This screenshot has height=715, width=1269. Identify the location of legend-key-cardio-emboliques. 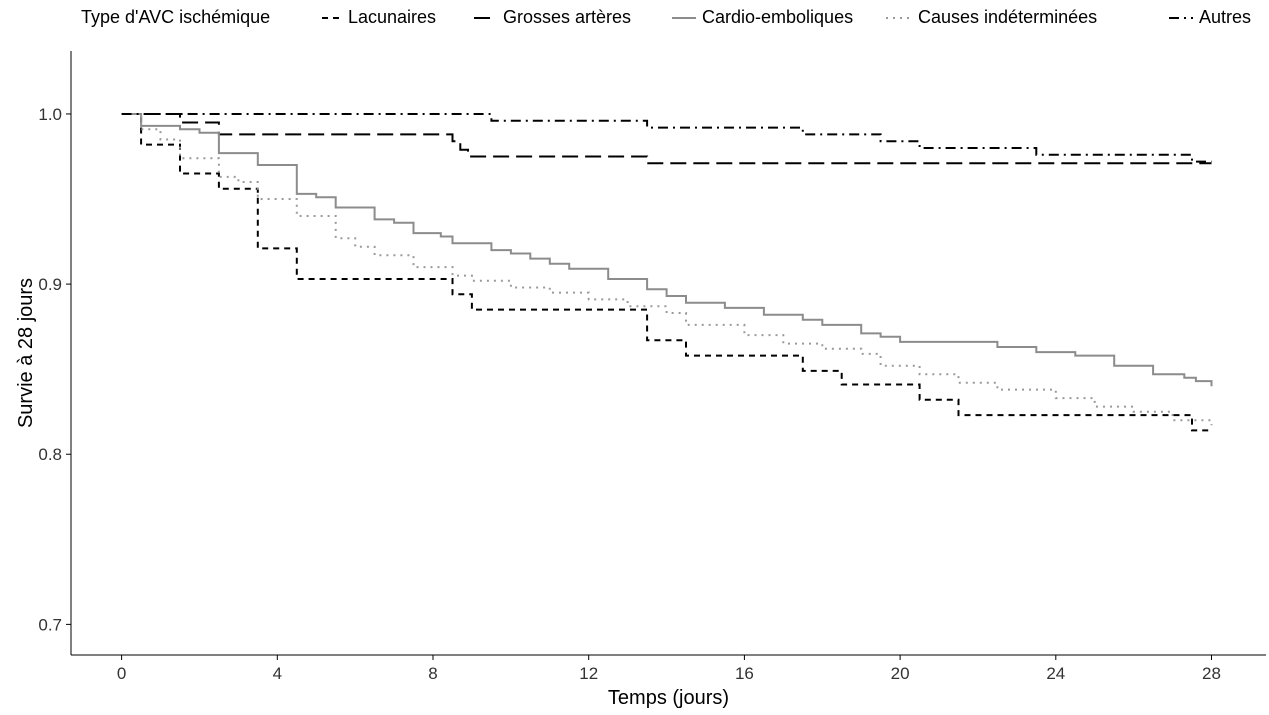
(684, 18).